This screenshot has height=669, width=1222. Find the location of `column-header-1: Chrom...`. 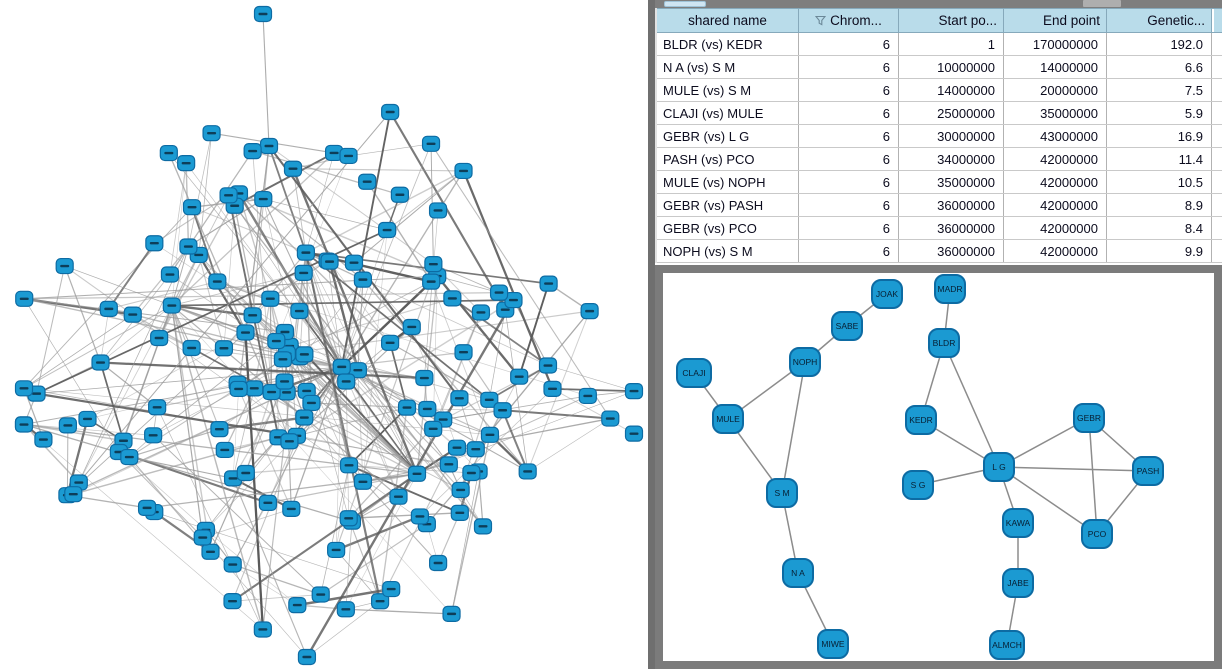

column-header-1: Chrom... is located at coordinates (849, 20).